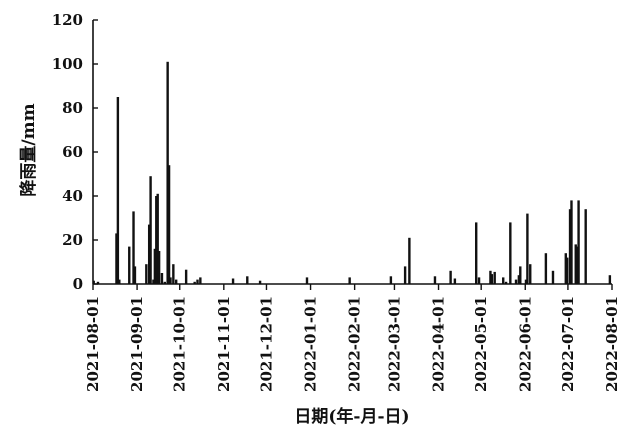 The width and height of the screenshot is (632, 429). I want to click on y-tick-label: 40, so click(72, 196).